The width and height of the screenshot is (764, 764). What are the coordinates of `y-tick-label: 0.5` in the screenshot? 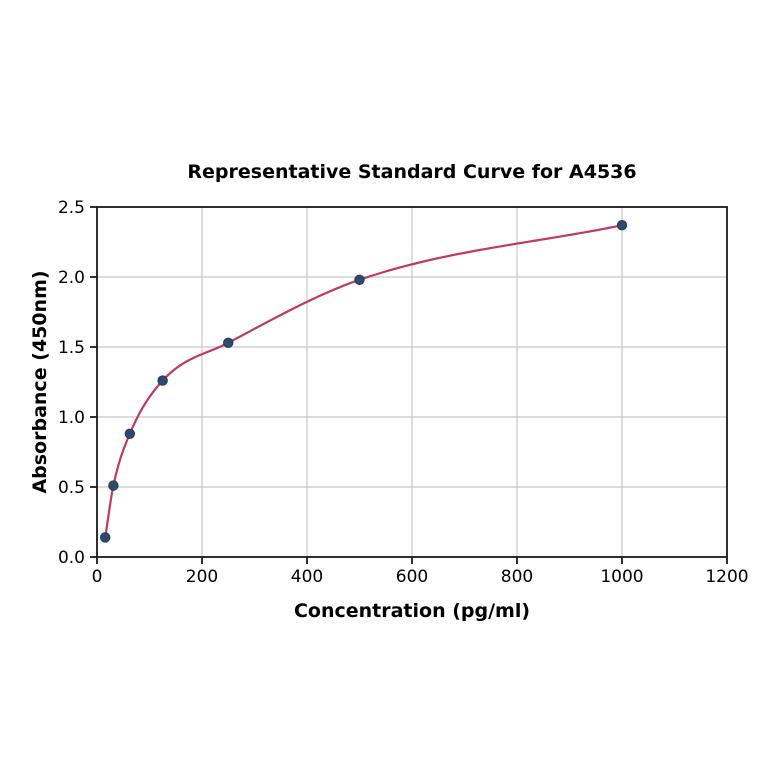 It's located at (71, 488).